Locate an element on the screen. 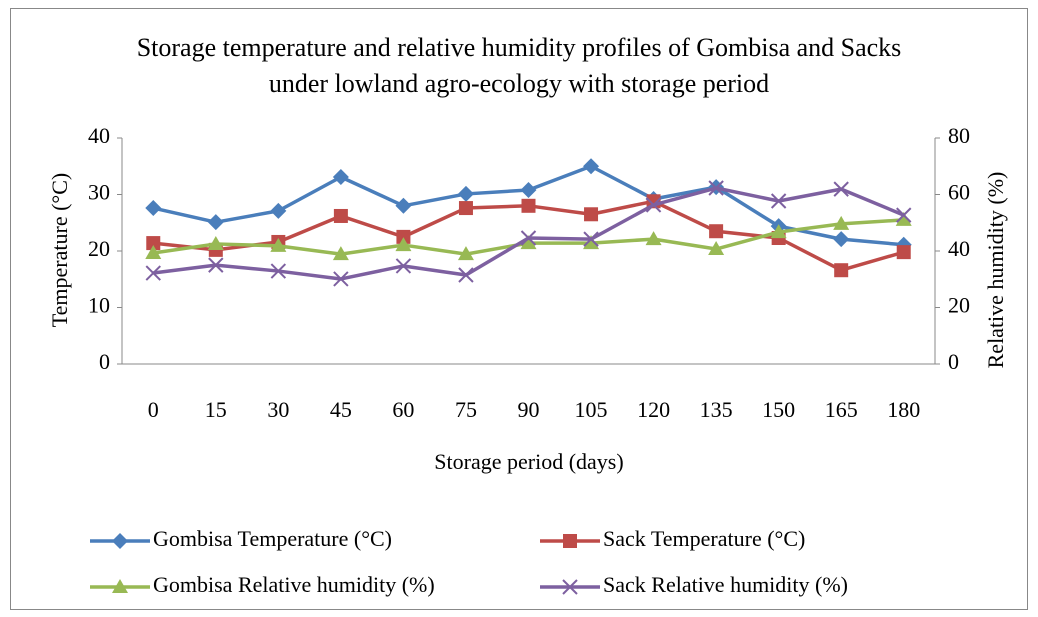  y2-tick-label: 80 is located at coordinates (959, 135).